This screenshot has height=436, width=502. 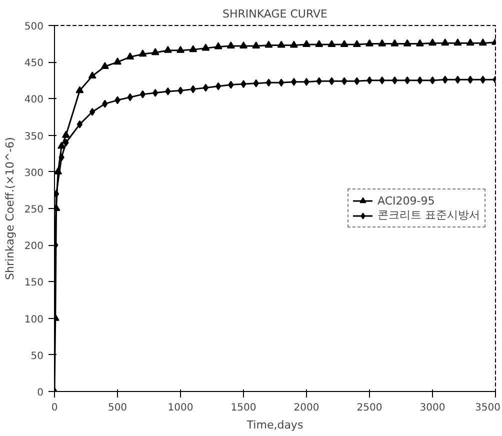 What do you see at coordinates (118, 408) in the screenshot?
I see `x-tick-label: 500` at bounding box center [118, 408].